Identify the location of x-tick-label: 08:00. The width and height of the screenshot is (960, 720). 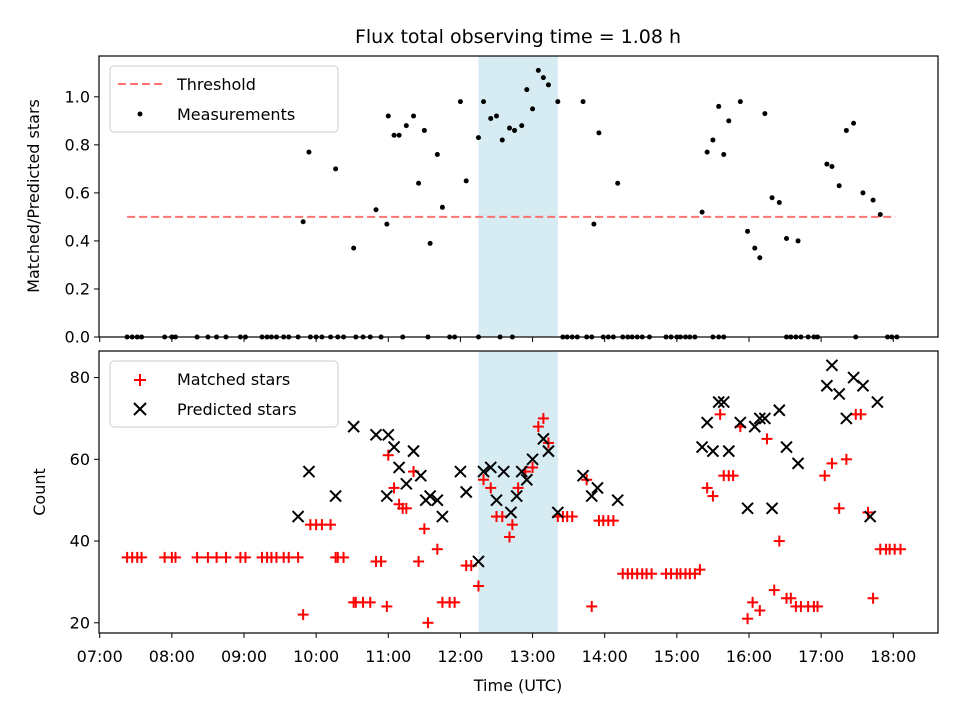
(172, 656).